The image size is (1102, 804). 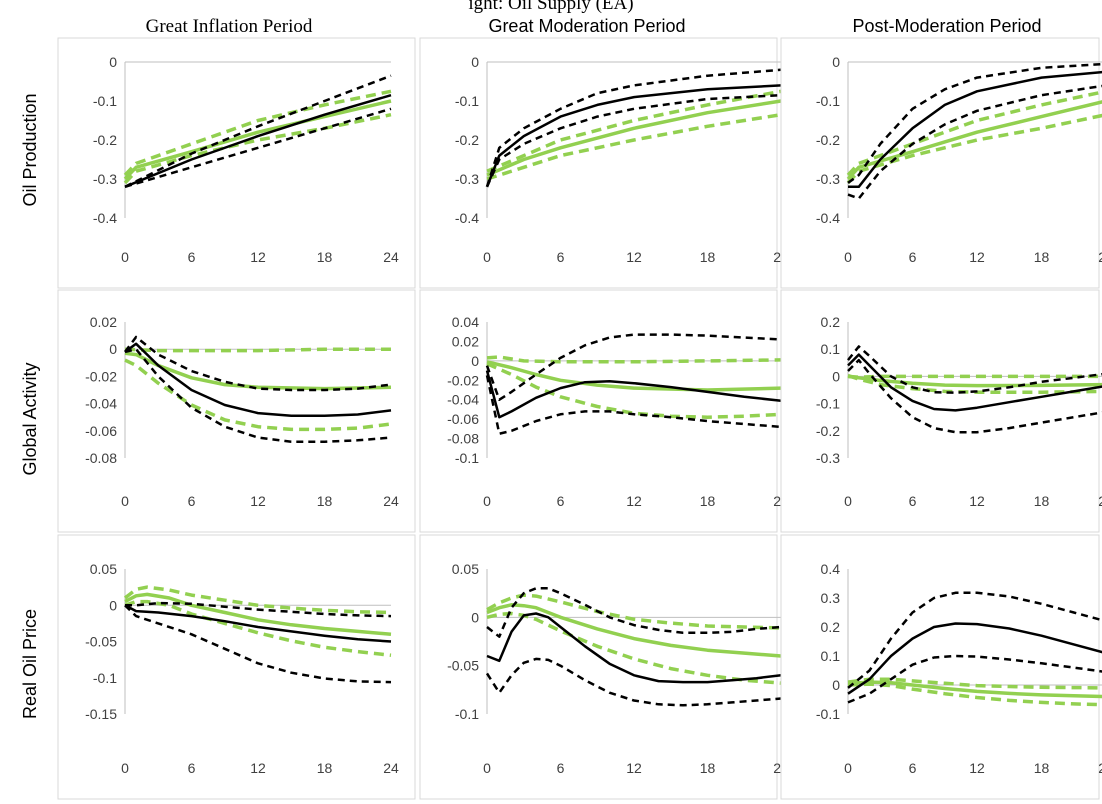 I want to click on y-tick-label: 0.4, so click(x=831, y=569).